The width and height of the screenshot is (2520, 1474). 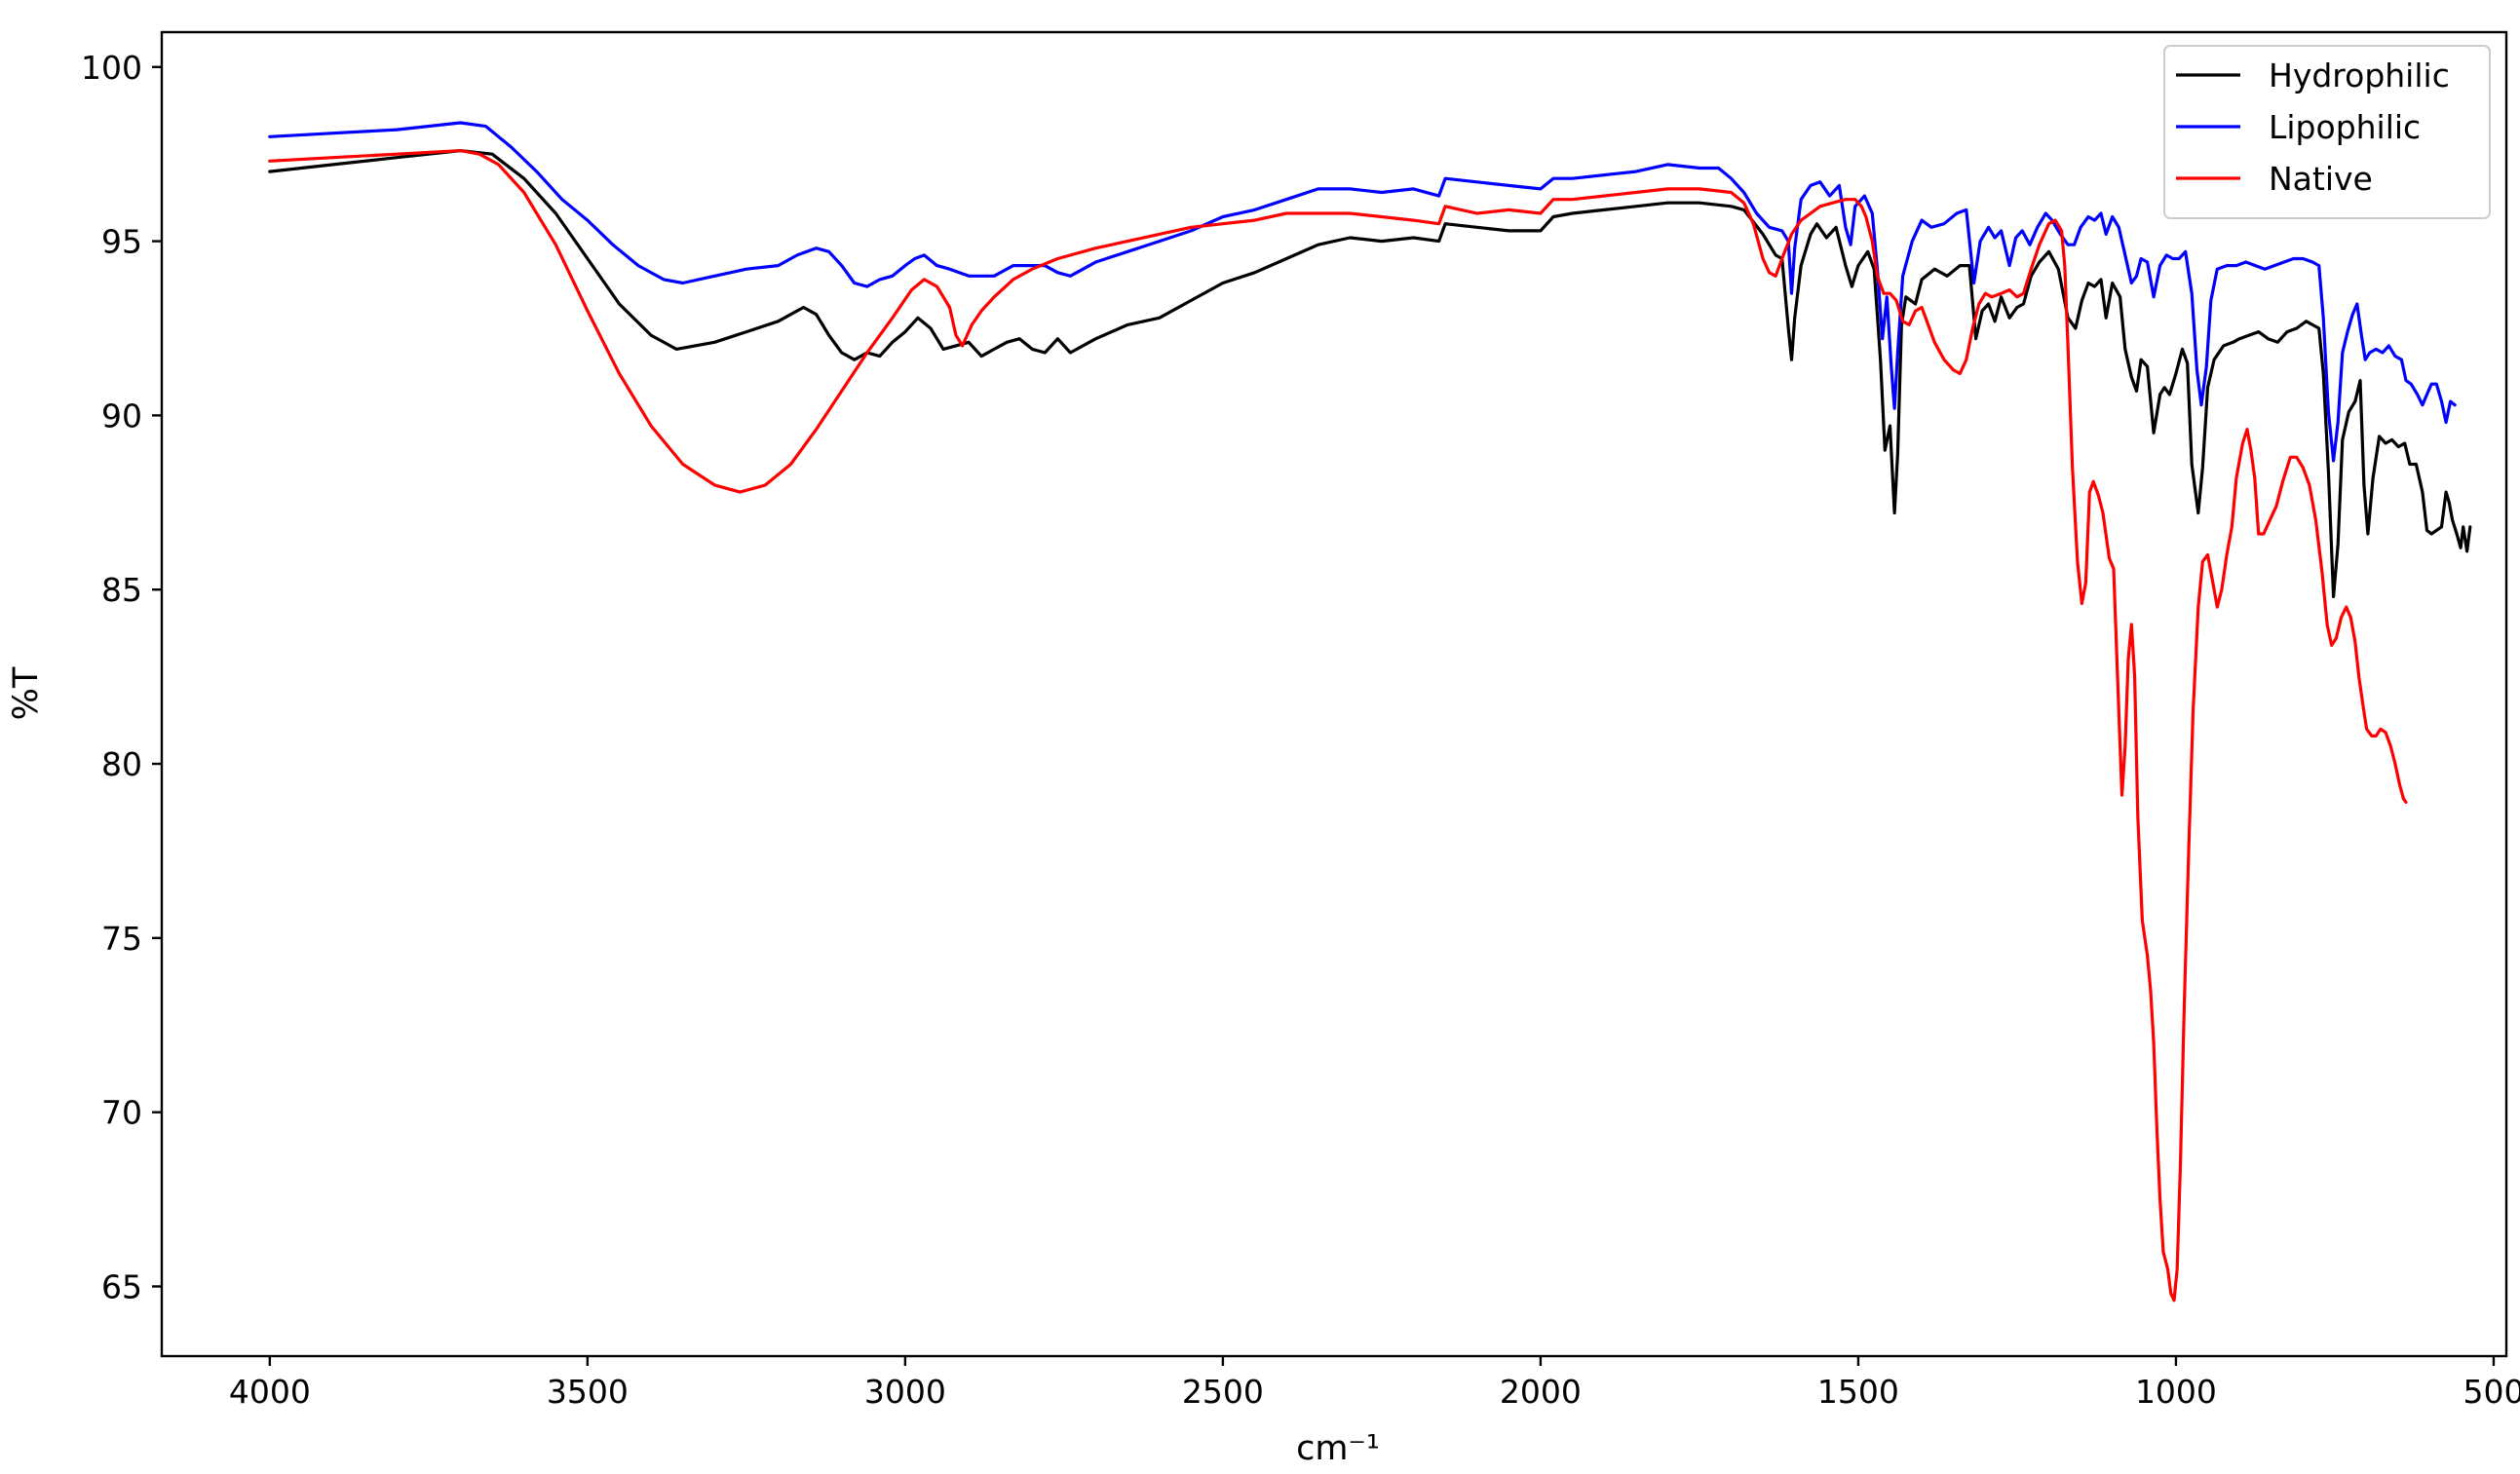 What do you see at coordinates (1223, 1392) in the screenshot?
I see `x-tick-label: 2500` at bounding box center [1223, 1392].